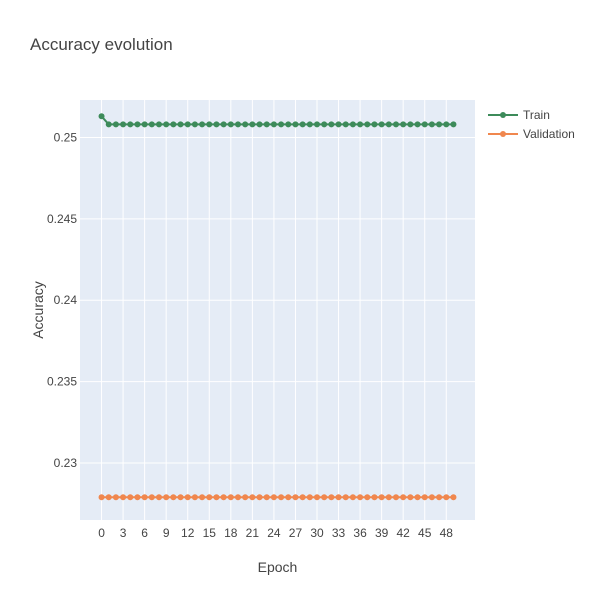  What do you see at coordinates (274, 533) in the screenshot?
I see `x-tick-label: 24` at bounding box center [274, 533].